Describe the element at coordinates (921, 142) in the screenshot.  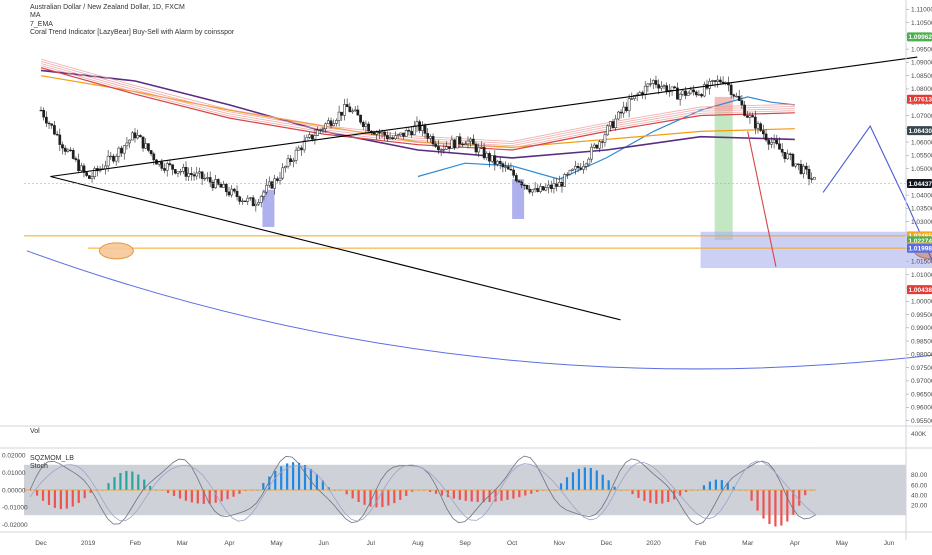
I see `price-tick-label: 1.06000` at that location.